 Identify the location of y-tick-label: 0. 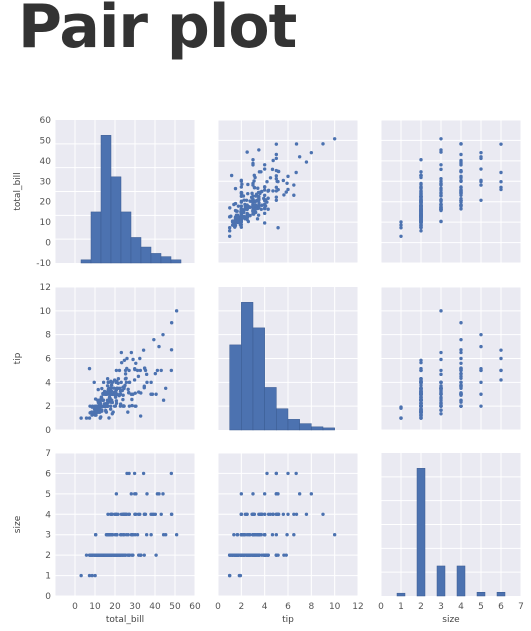
(48, 597).